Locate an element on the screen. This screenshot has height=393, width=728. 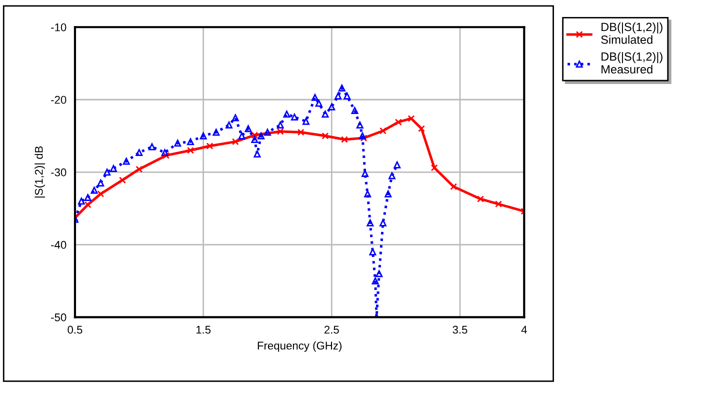
x-tick-label: 3.5 is located at coordinates (460, 330).